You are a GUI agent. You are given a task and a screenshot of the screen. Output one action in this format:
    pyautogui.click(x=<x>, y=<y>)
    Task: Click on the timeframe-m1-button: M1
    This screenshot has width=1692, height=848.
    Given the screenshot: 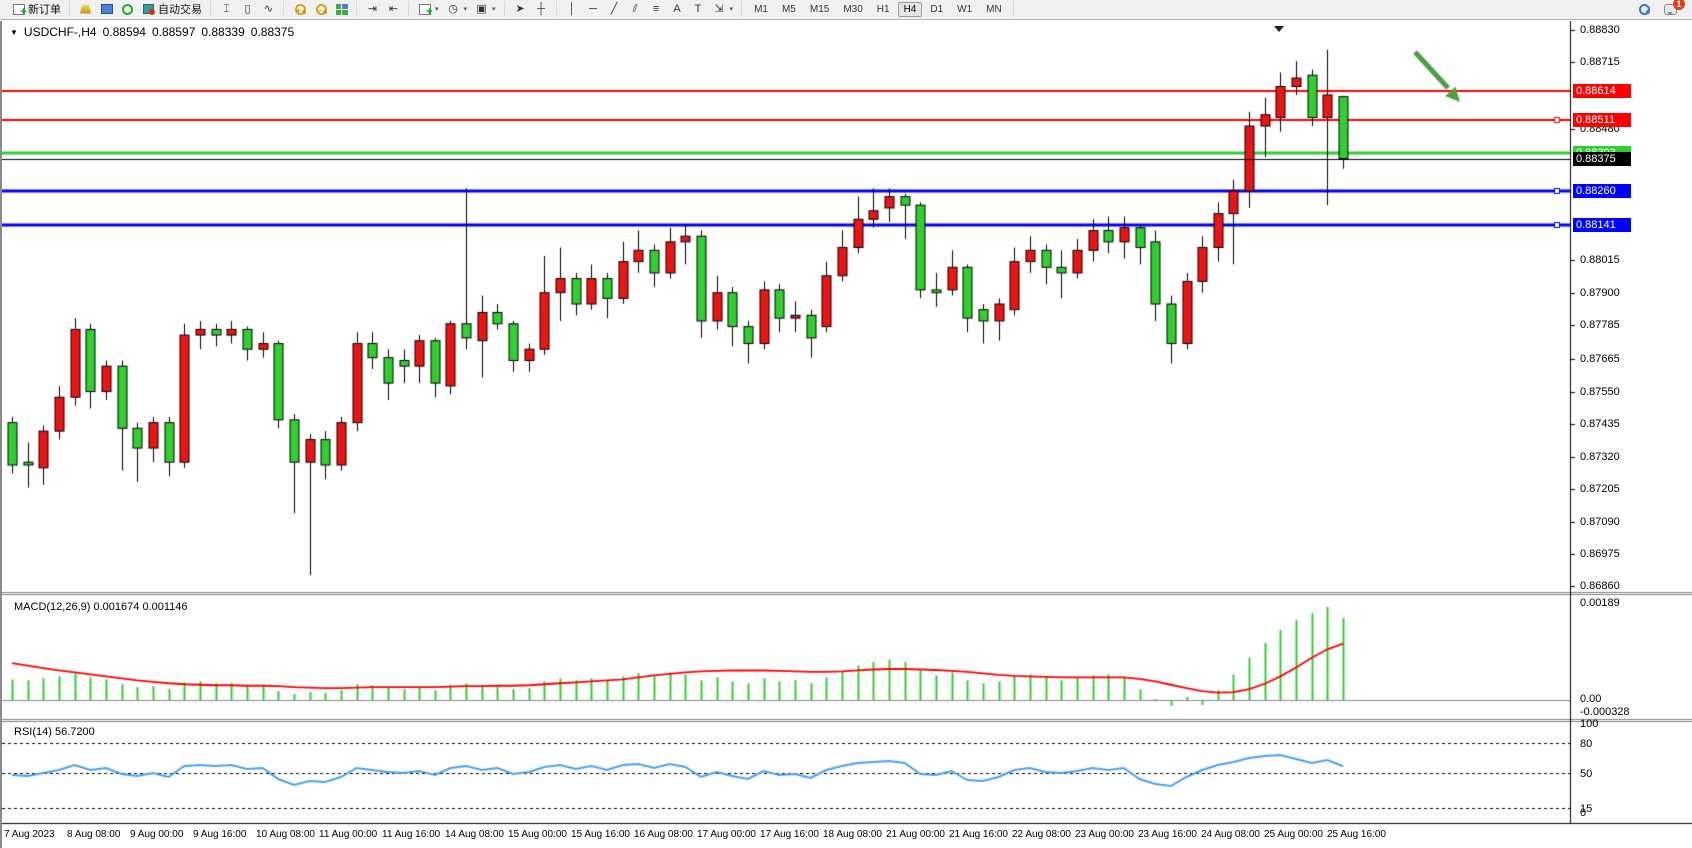 What is the action you would take?
    pyautogui.click(x=761, y=9)
    